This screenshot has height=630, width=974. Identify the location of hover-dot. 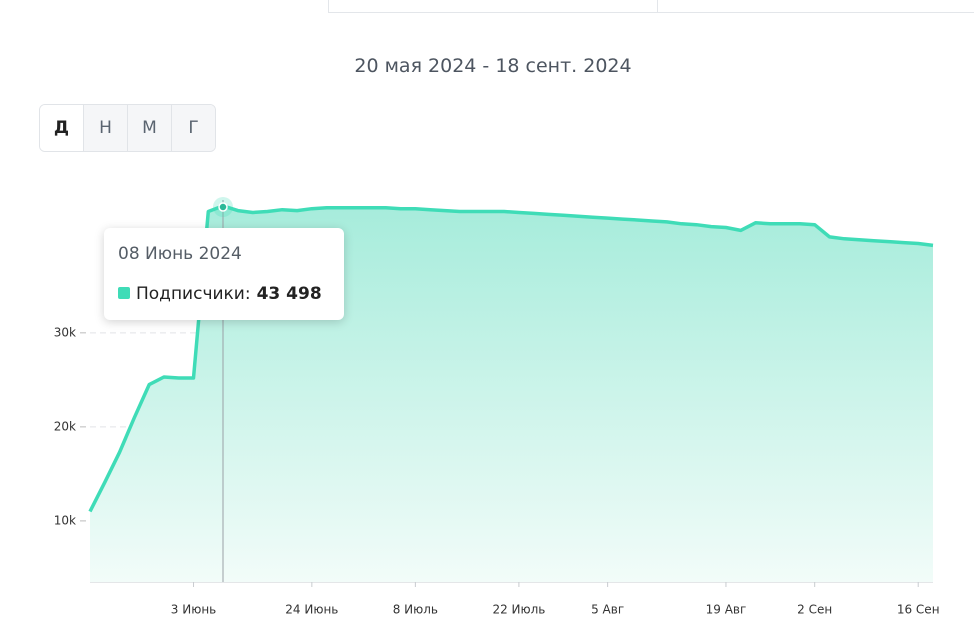
(223, 207).